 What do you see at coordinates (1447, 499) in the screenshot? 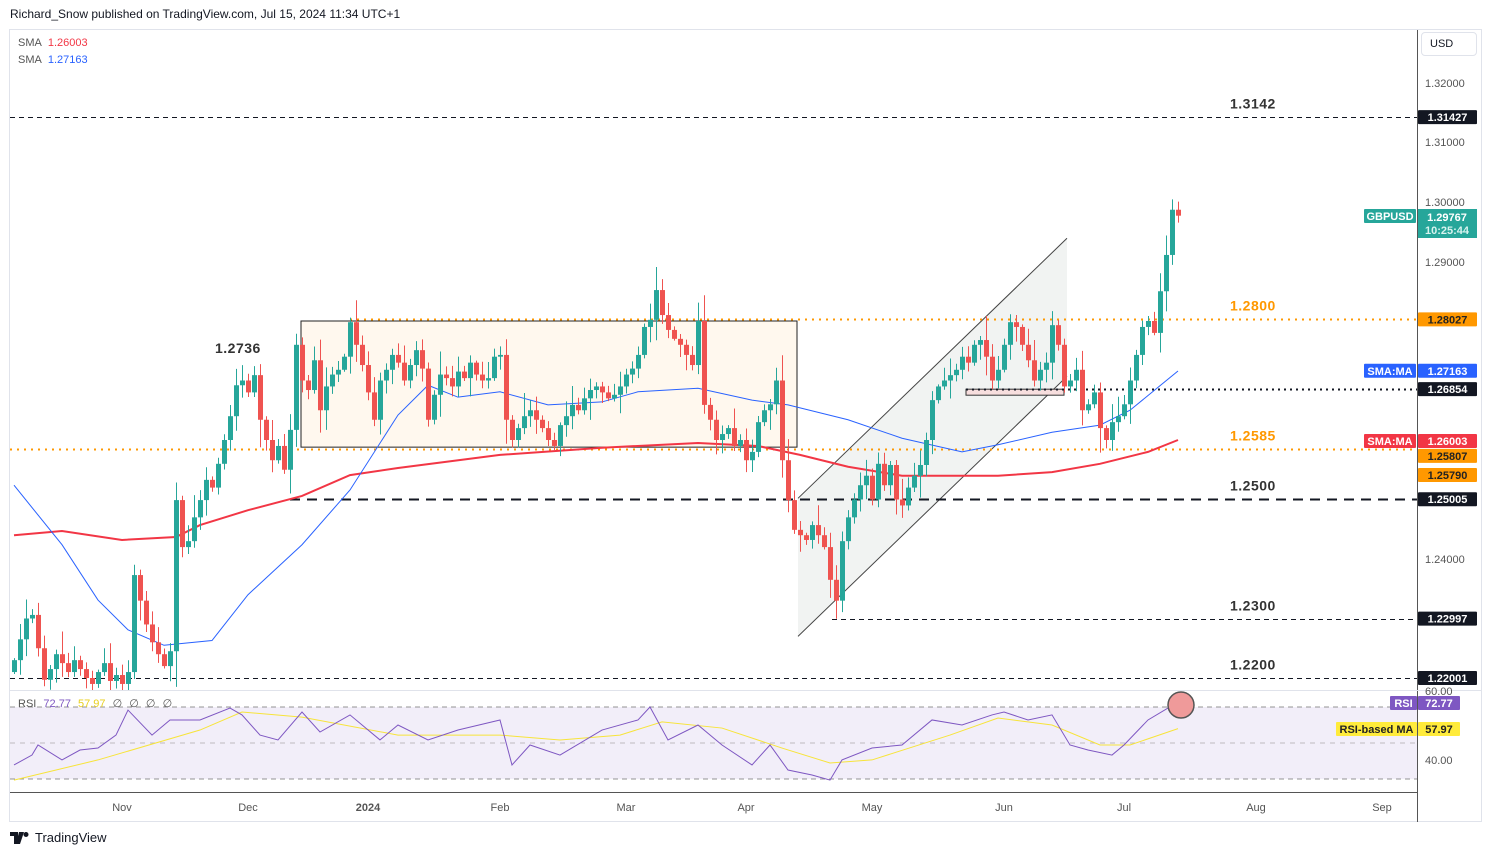
I see `price-tag-bg` at bounding box center [1447, 499].